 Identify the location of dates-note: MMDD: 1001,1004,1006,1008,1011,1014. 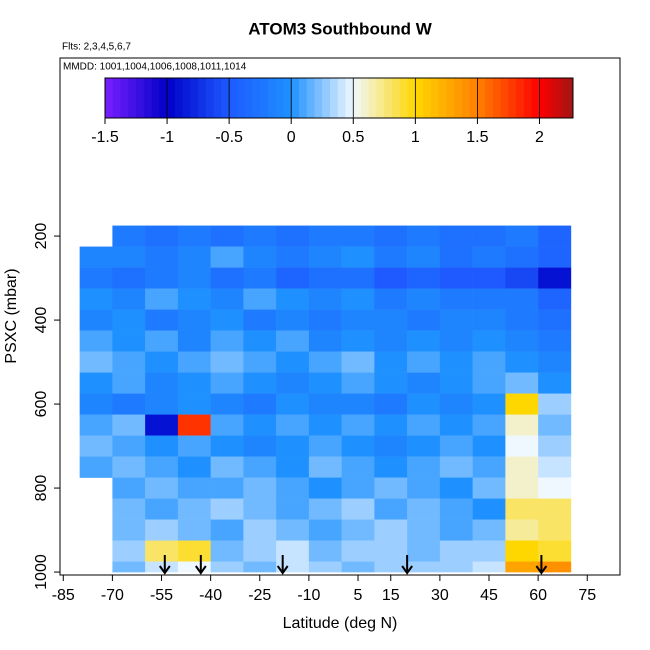
(155, 67).